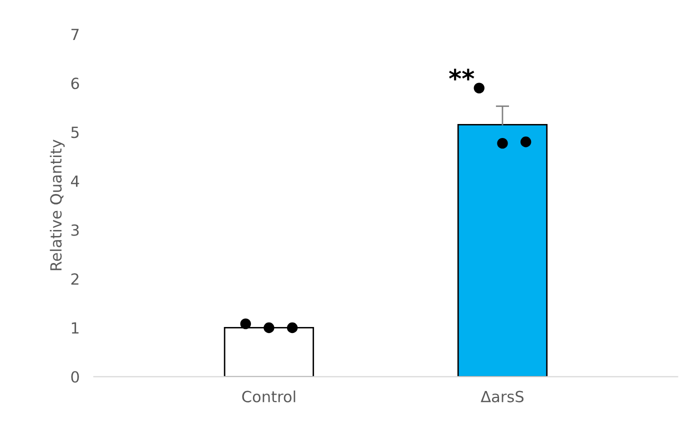 The image size is (695, 428). What do you see at coordinates (269, 396) in the screenshot?
I see `x-tick-label: Control` at bounding box center [269, 396].